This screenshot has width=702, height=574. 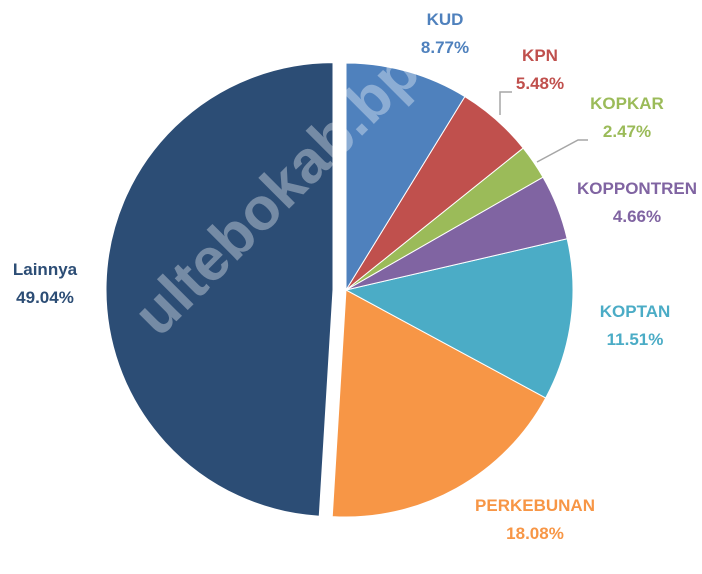 What do you see at coordinates (635, 326) in the screenshot?
I see `data-label: KOPTAN 11.51%` at bounding box center [635, 326].